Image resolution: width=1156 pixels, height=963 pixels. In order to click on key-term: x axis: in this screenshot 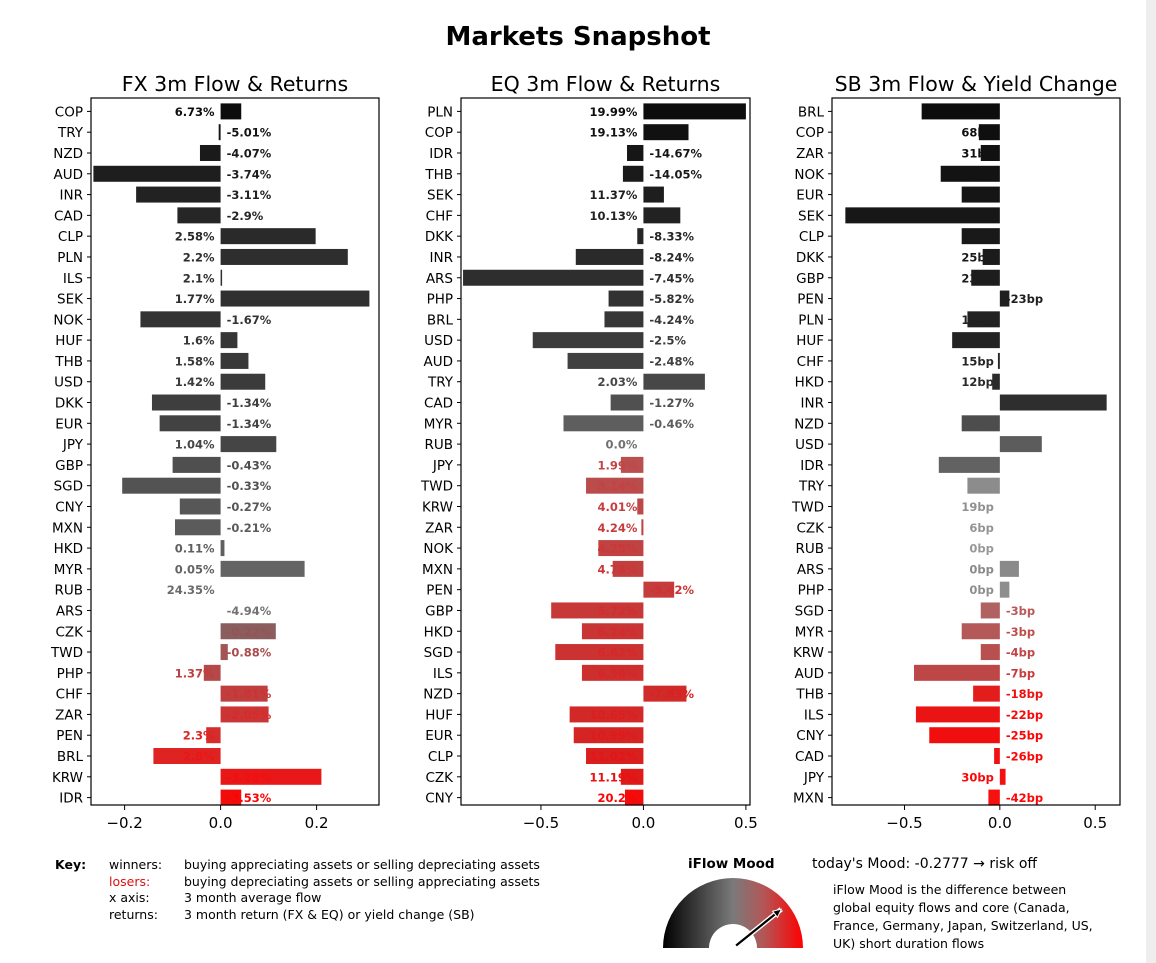, I will do `click(129, 897)`.